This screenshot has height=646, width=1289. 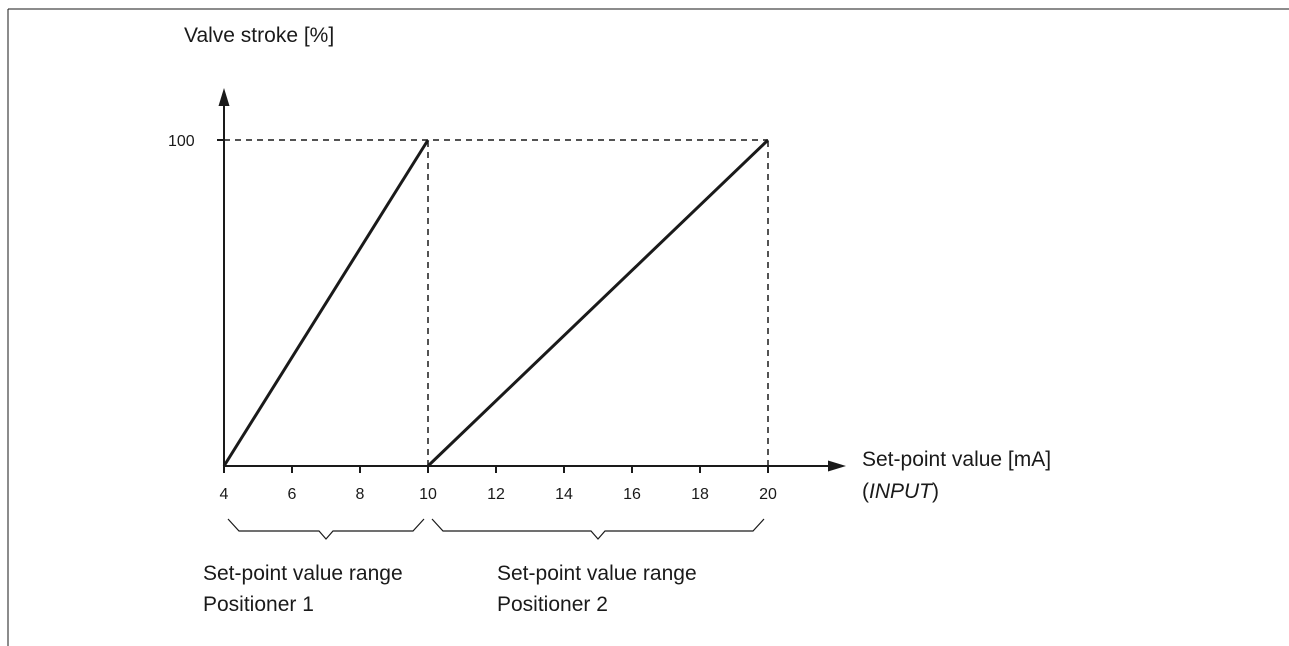 What do you see at coordinates (956, 459) in the screenshot?
I see `x-axis-title: Set-point value [mA]` at bounding box center [956, 459].